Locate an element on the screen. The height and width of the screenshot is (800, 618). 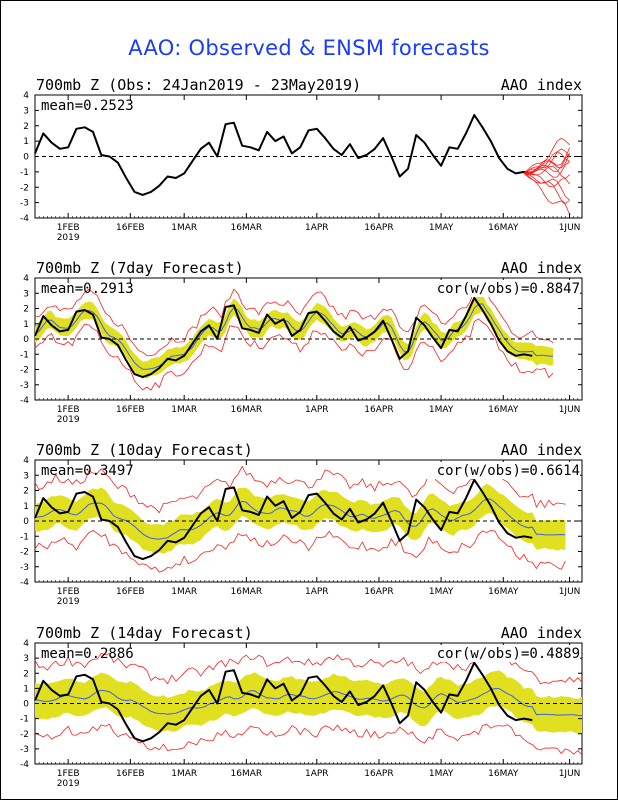
spread-upper-line is located at coordinates (294, 319).